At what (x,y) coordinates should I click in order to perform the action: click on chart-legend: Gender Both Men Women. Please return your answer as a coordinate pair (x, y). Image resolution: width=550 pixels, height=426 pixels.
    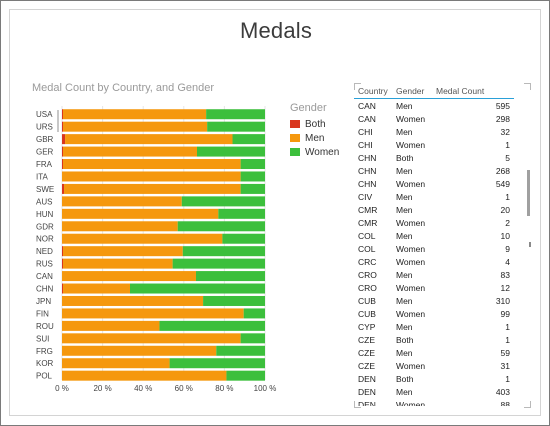
    Looking at the image, I should click on (314, 130).